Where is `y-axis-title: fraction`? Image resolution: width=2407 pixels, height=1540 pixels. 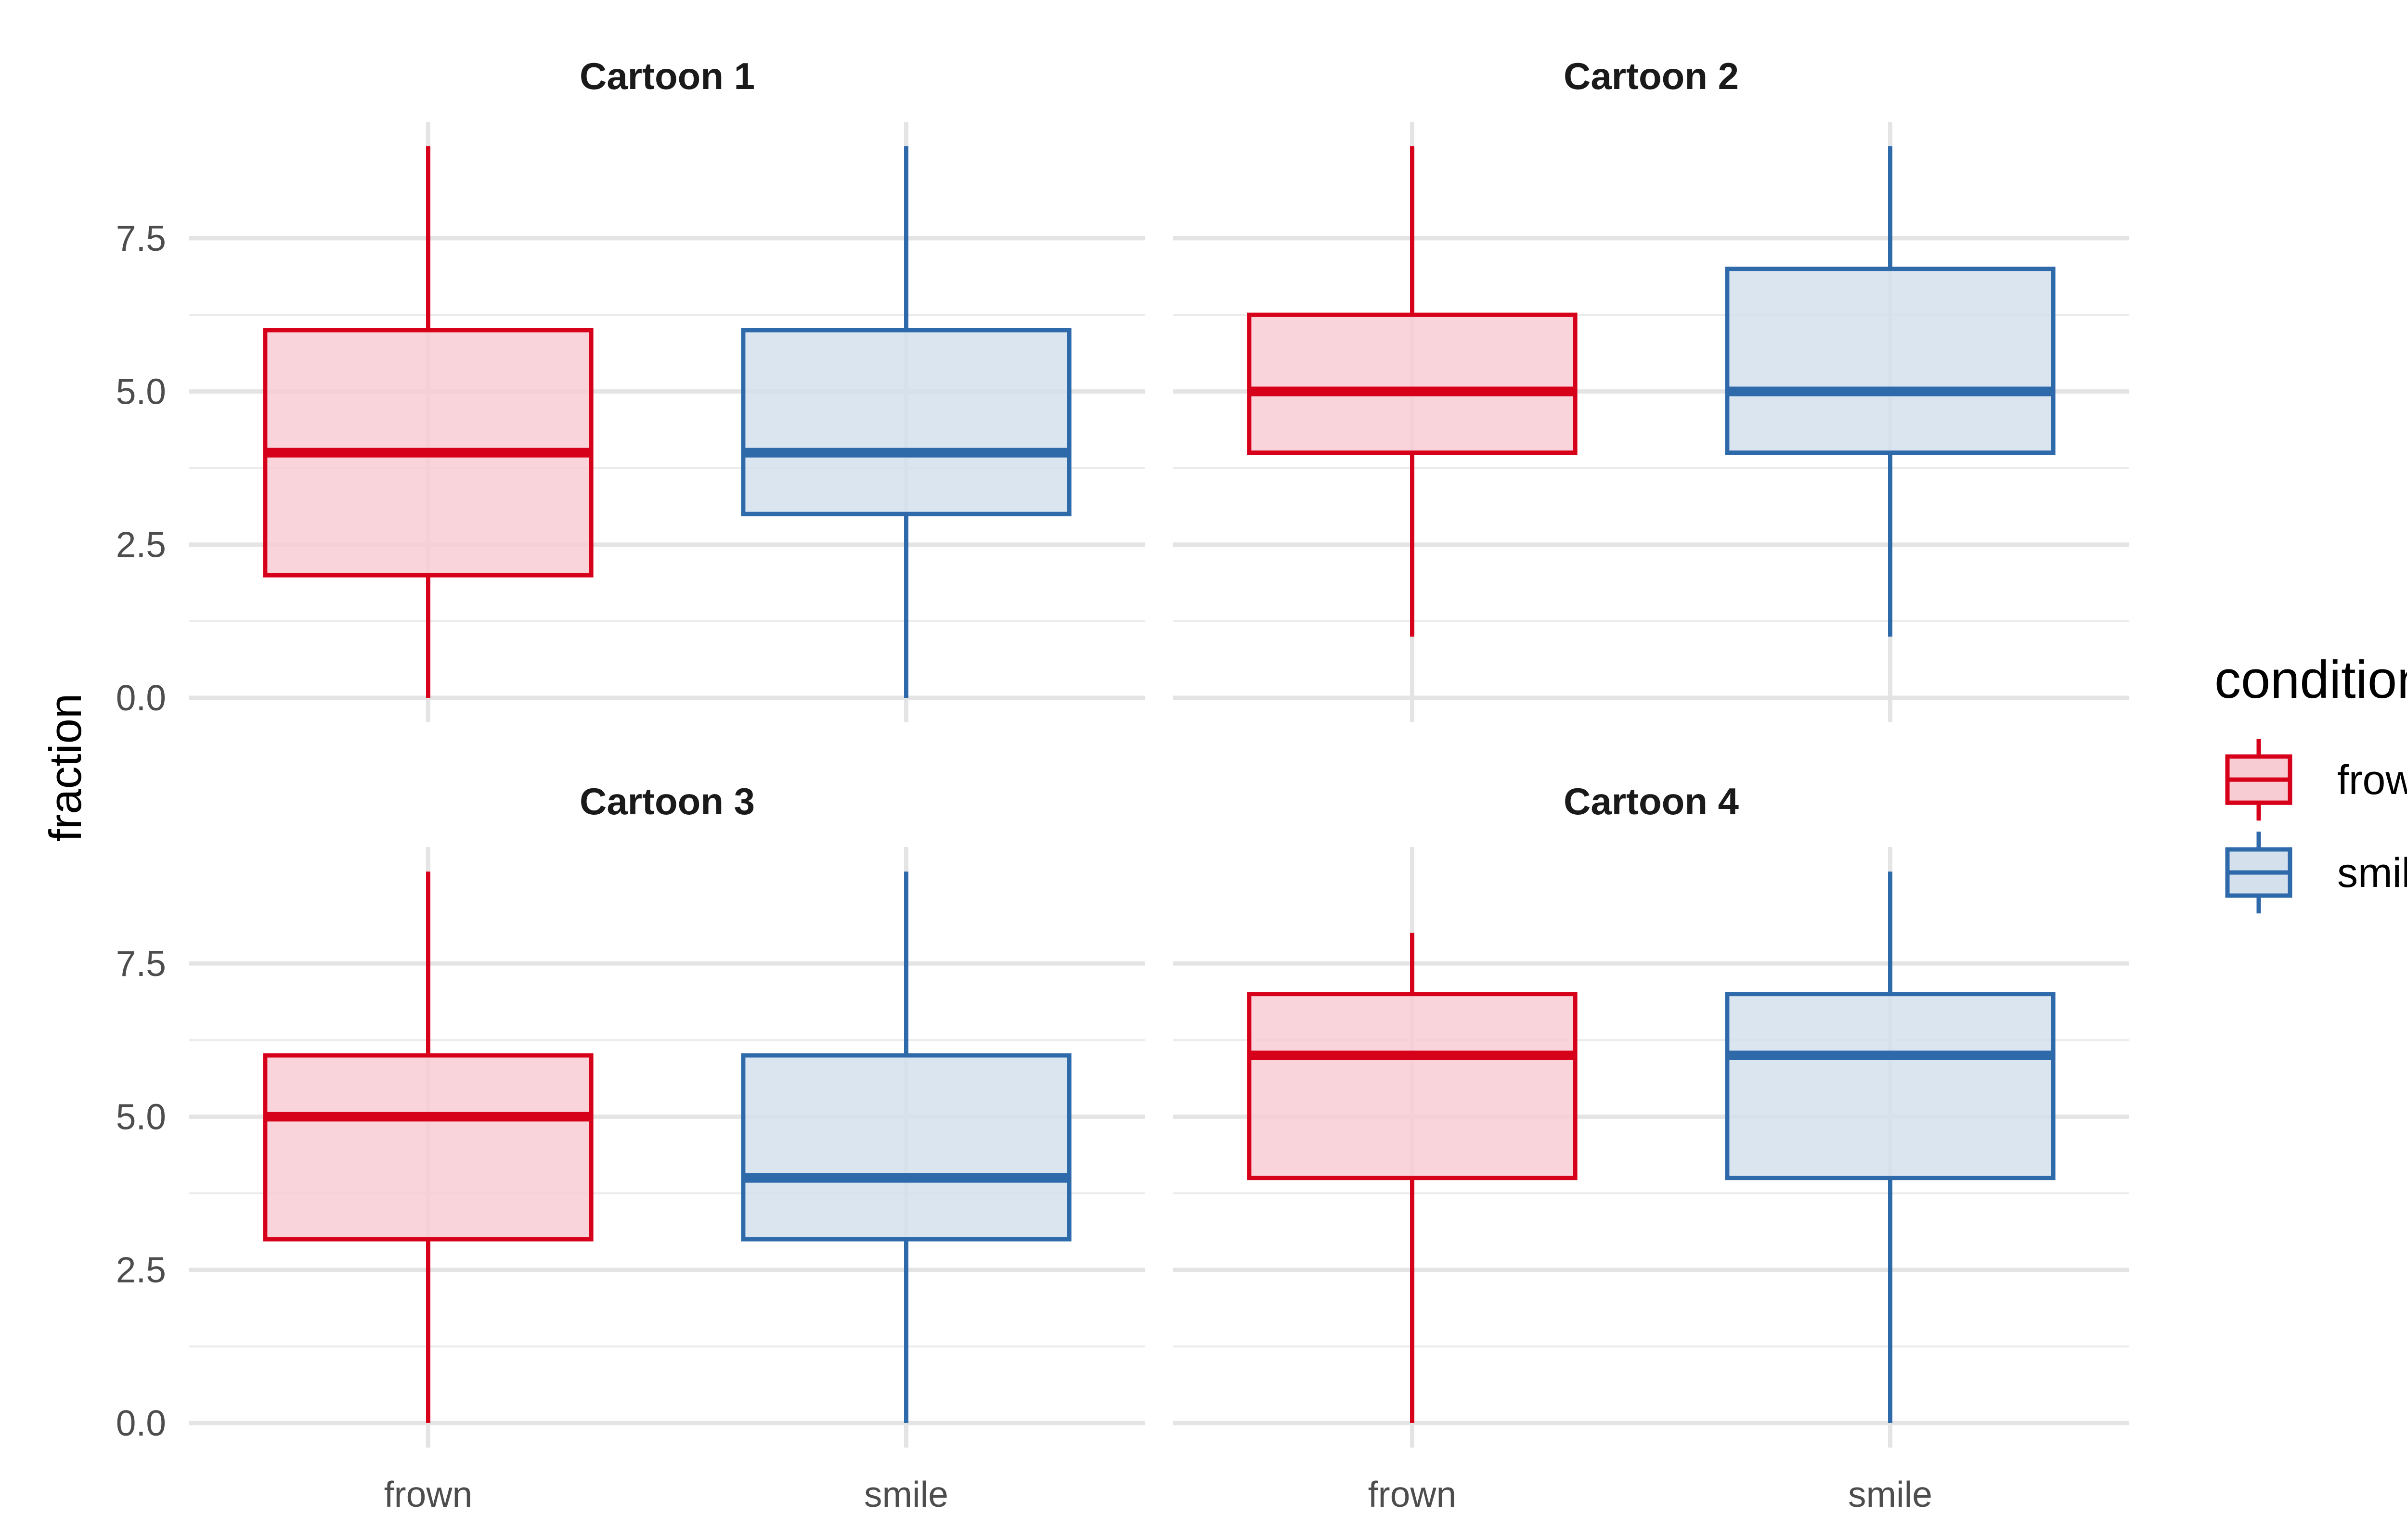
y-axis-title: fraction is located at coordinates (65, 767).